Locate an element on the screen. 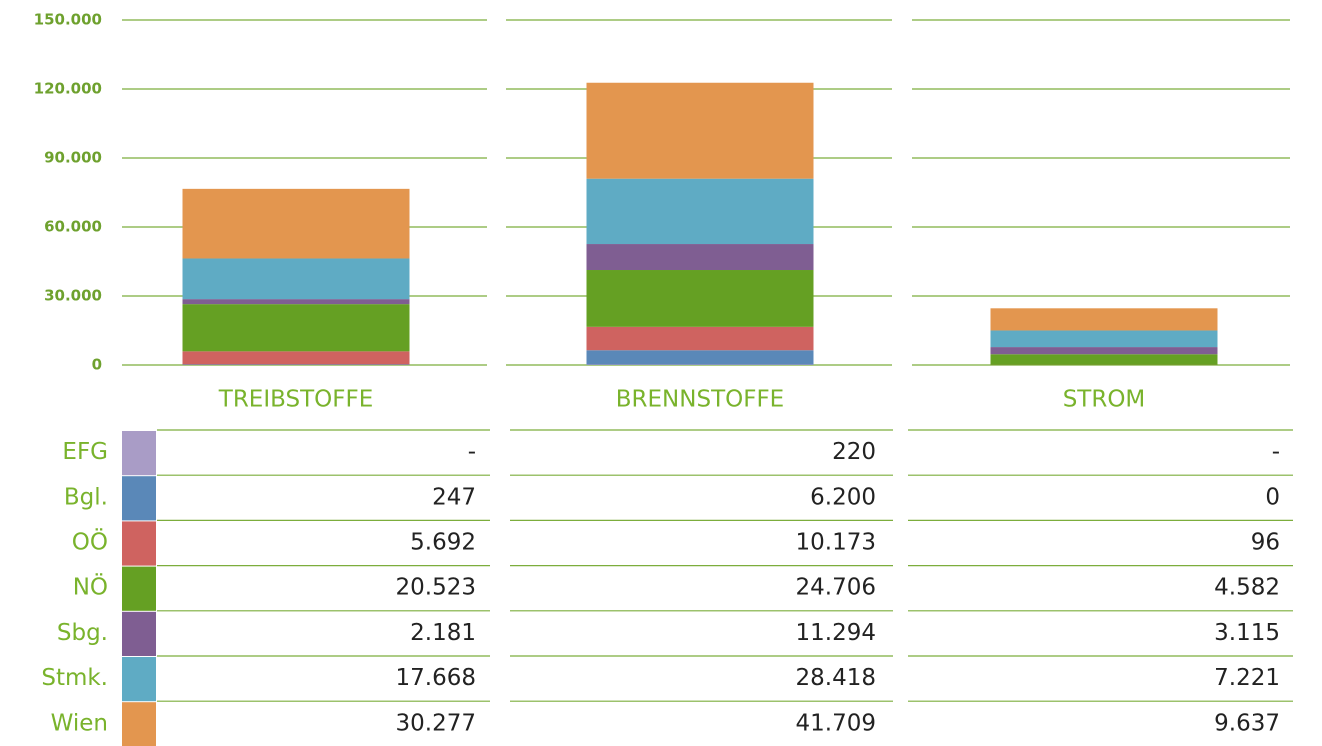 This screenshot has height=746, width=1322. y-tick-label: 150.000 is located at coordinates (68, 20).